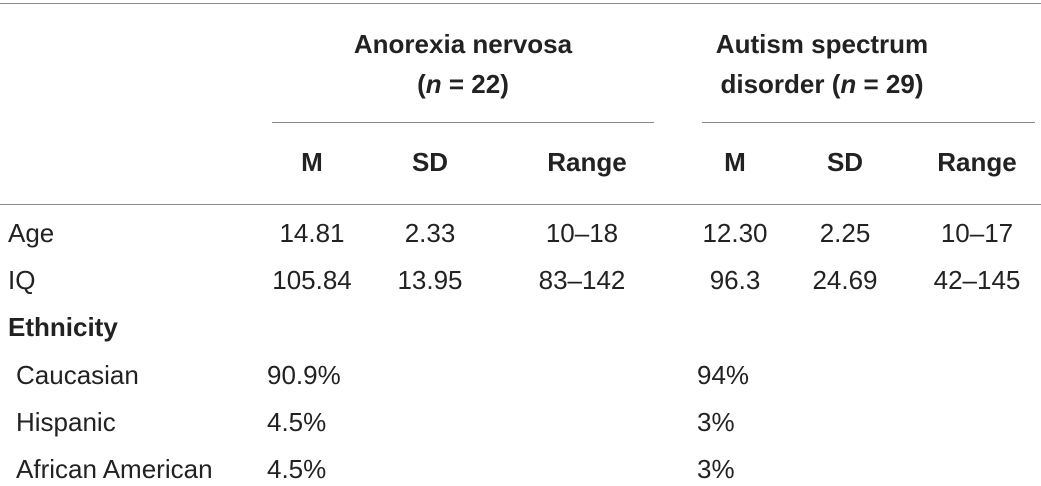  What do you see at coordinates (582, 233) in the screenshot?
I see `age-an-range: 10–18` at bounding box center [582, 233].